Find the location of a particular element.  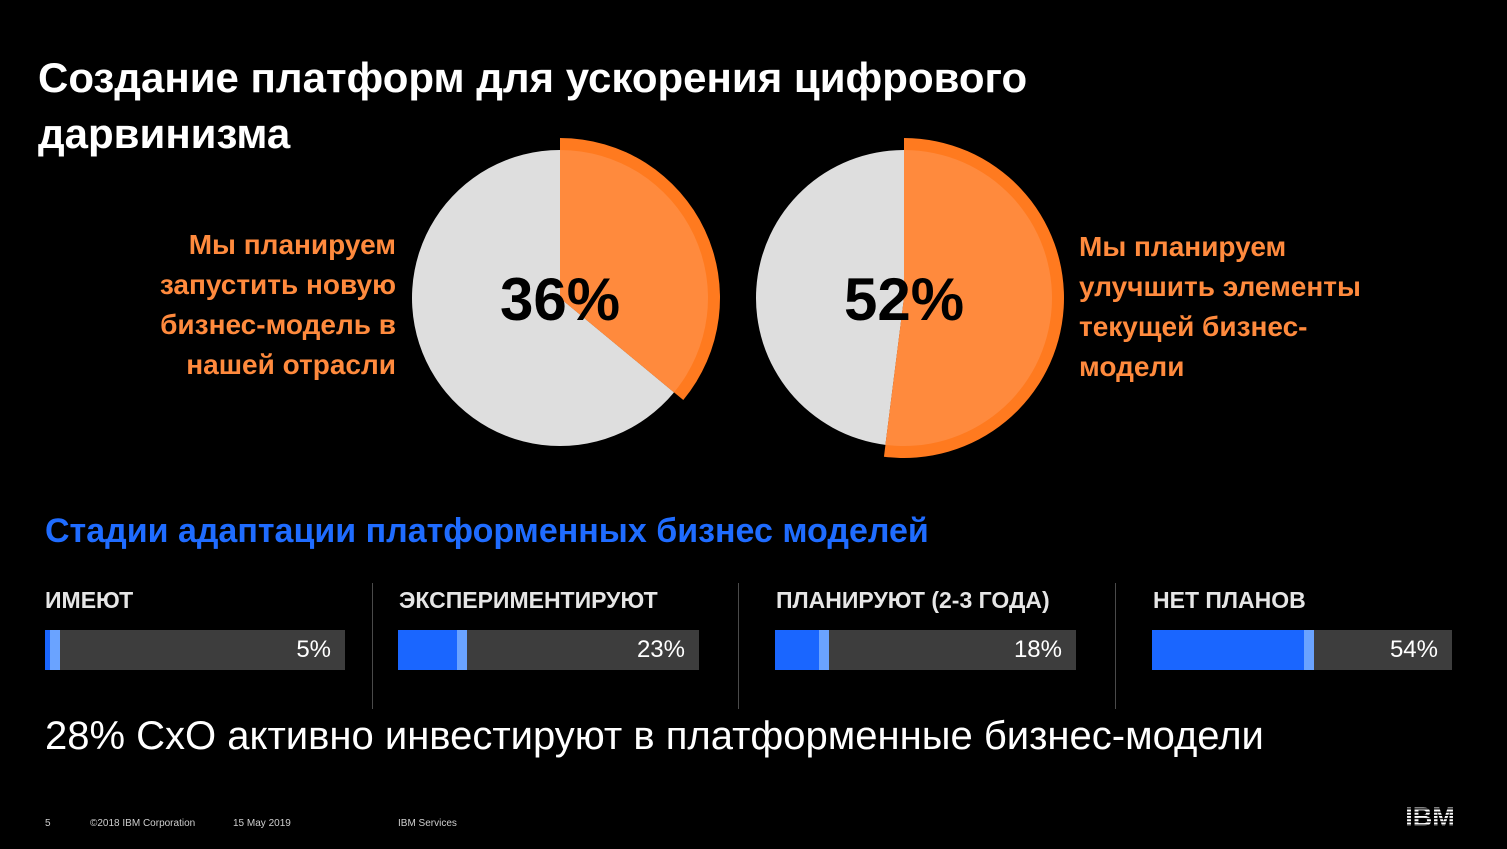

ibm-logo: IBM is located at coordinates (1430, 816).